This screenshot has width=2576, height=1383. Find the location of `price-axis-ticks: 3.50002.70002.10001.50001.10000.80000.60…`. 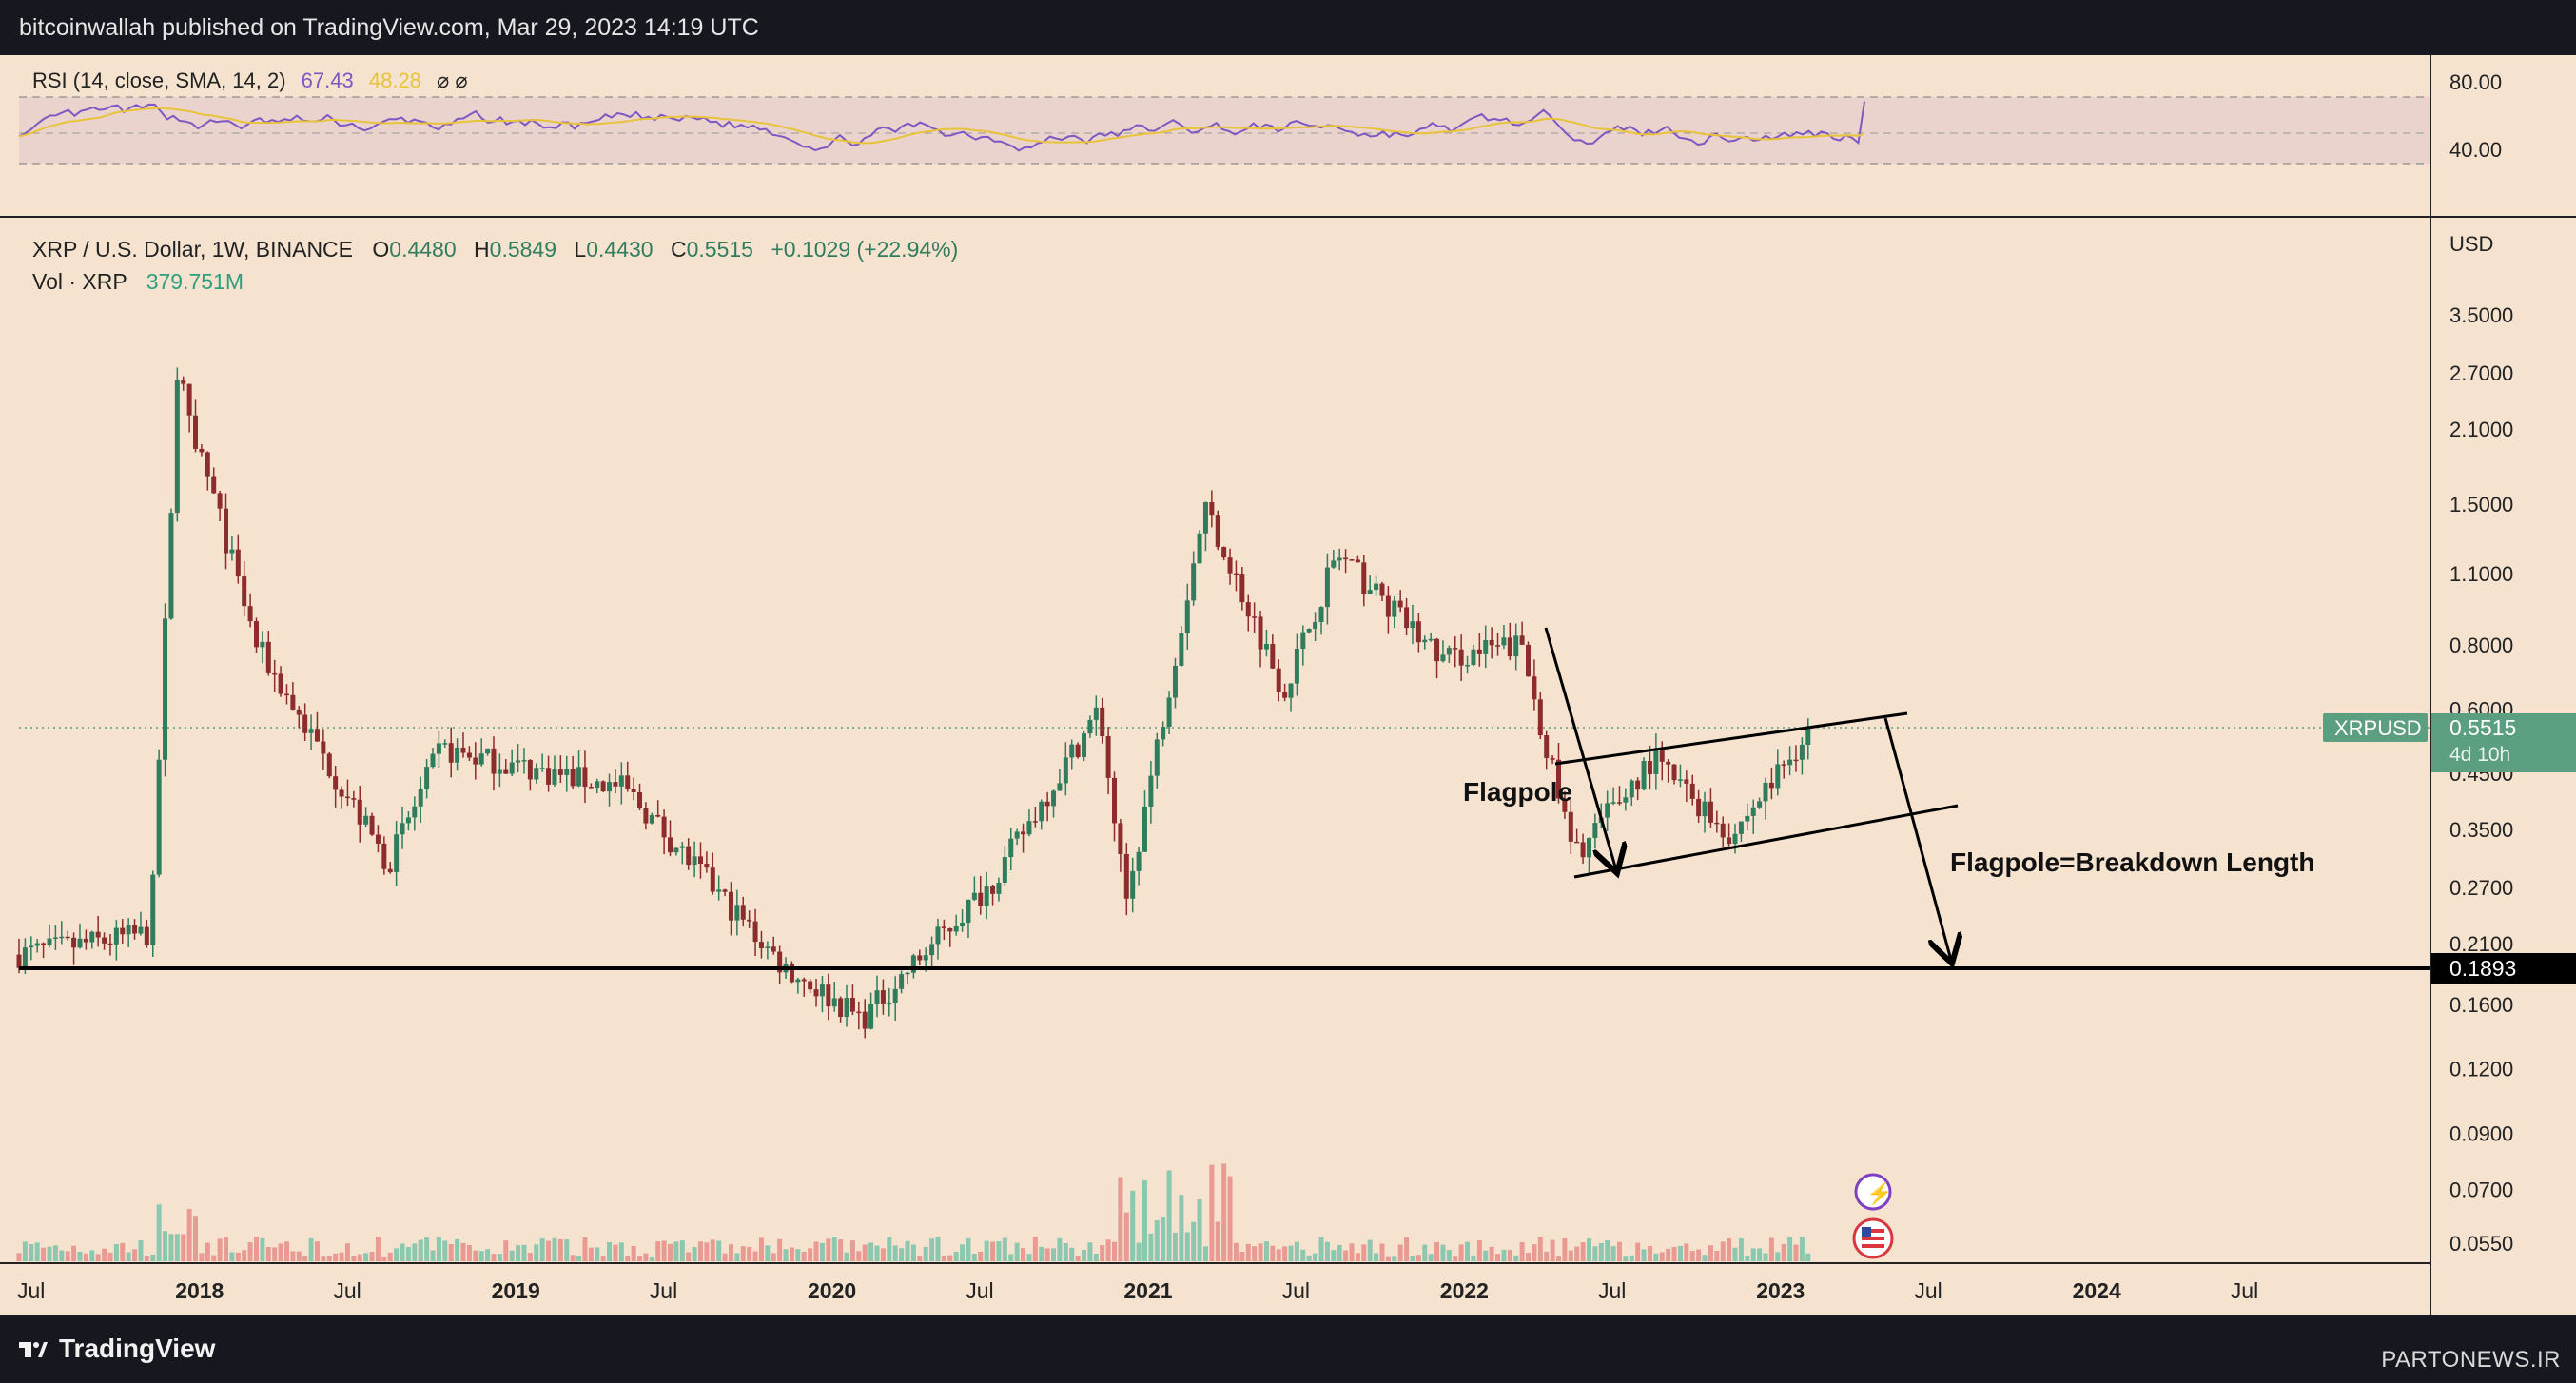

price-axis-ticks: 3.50002.70002.10001.50001.10000.80000.60… is located at coordinates (2481, 780).